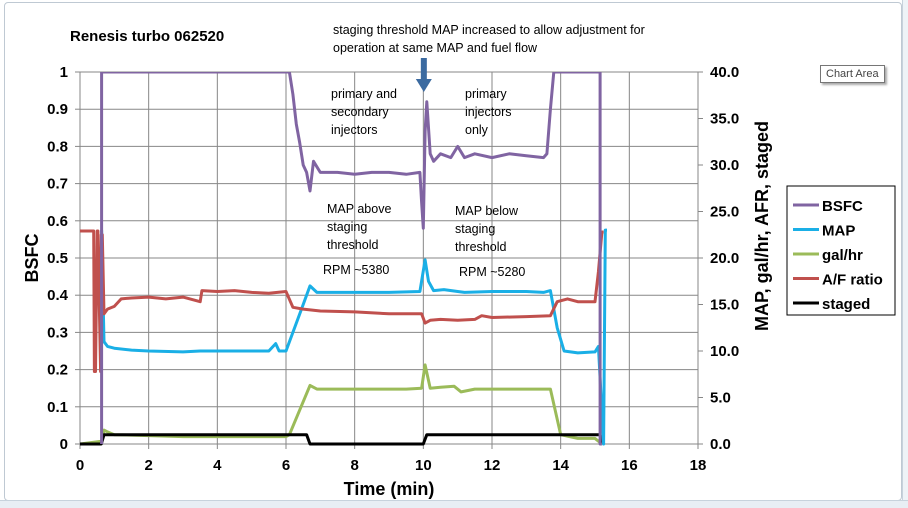  Describe the element at coordinates (364, 94) in the screenshot. I see `annotation-line: primary and` at that location.